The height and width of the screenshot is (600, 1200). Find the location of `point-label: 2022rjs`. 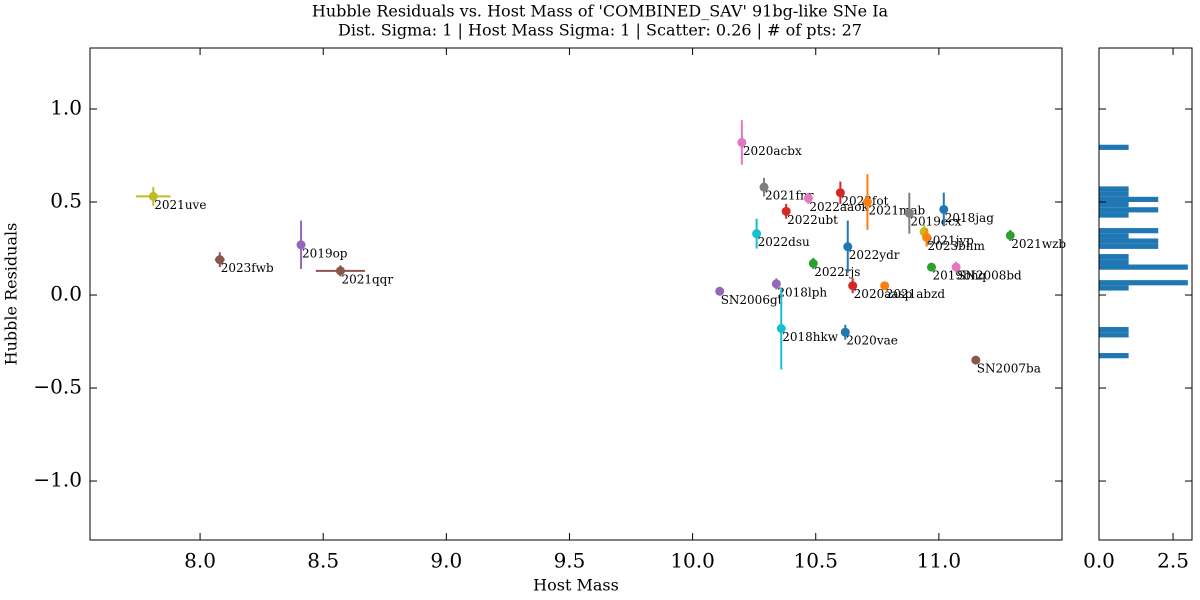

point-label: 2022rjs is located at coordinates (837, 272).